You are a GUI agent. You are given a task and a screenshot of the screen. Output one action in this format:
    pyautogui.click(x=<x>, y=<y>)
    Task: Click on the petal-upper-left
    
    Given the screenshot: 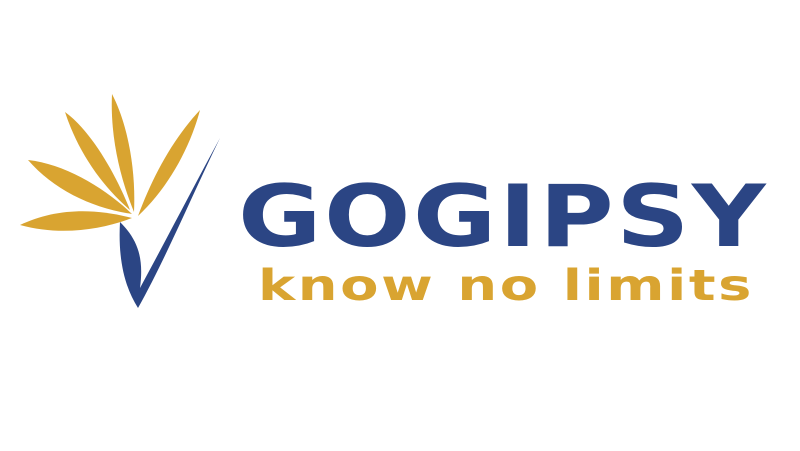 What is the action you would take?
    pyautogui.click(x=97, y=161)
    